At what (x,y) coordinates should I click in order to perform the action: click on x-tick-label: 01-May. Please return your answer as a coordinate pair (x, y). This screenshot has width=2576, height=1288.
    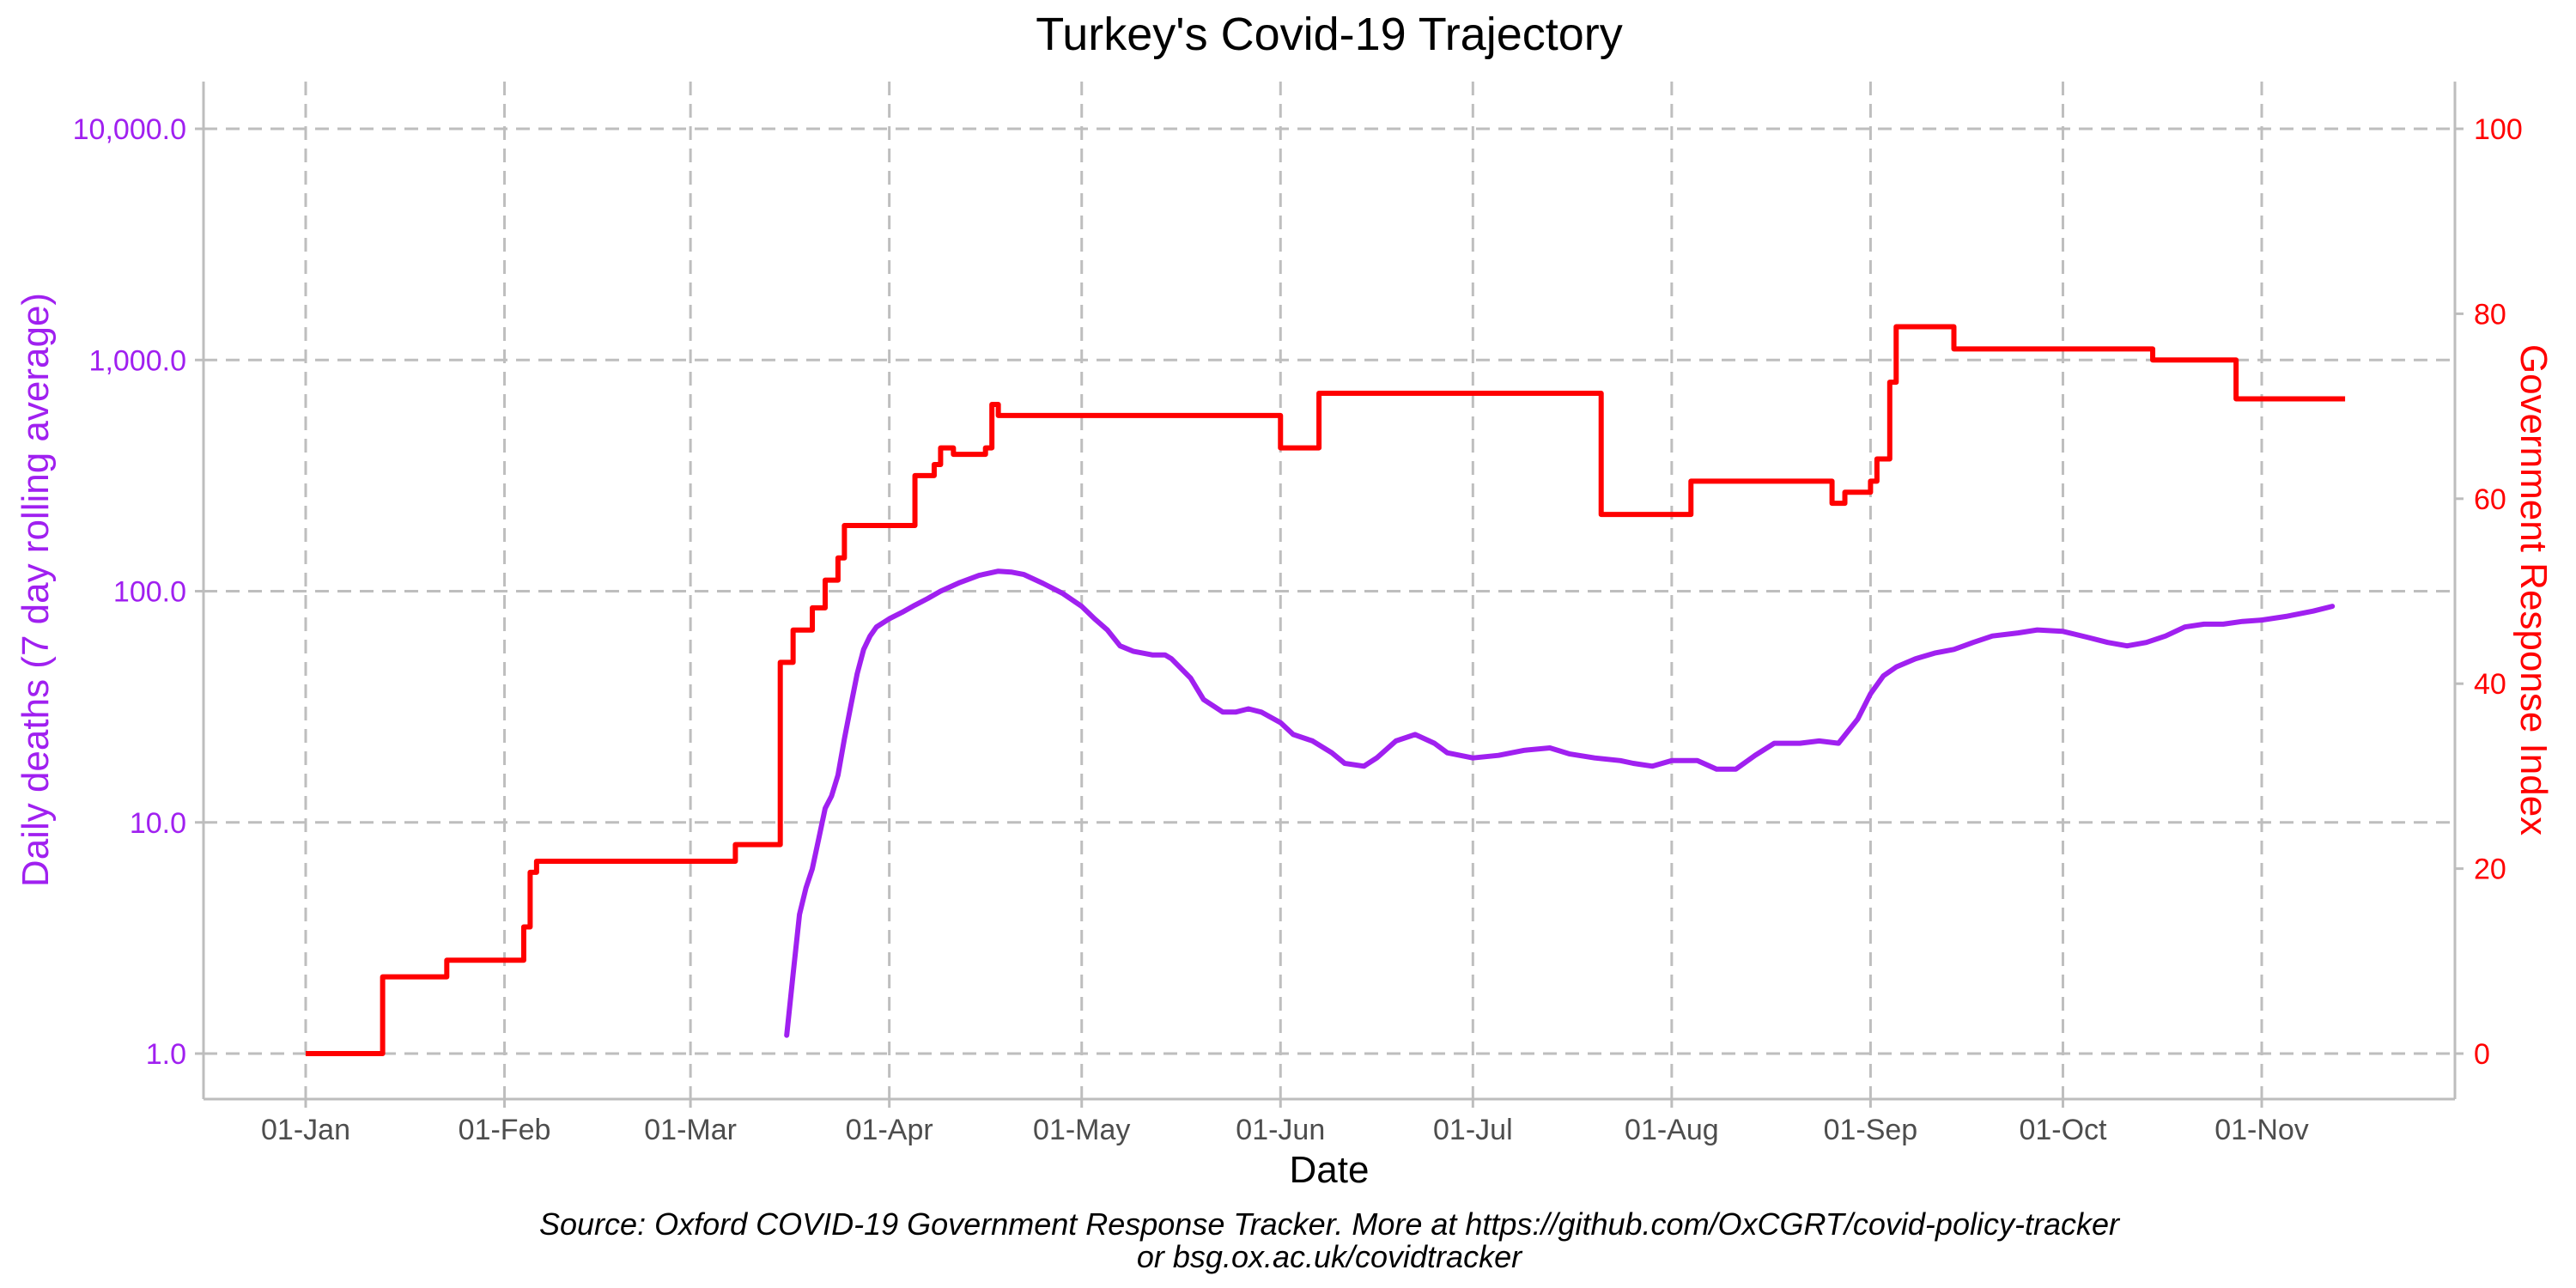
    Looking at the image, I should click on (1081, 1130).